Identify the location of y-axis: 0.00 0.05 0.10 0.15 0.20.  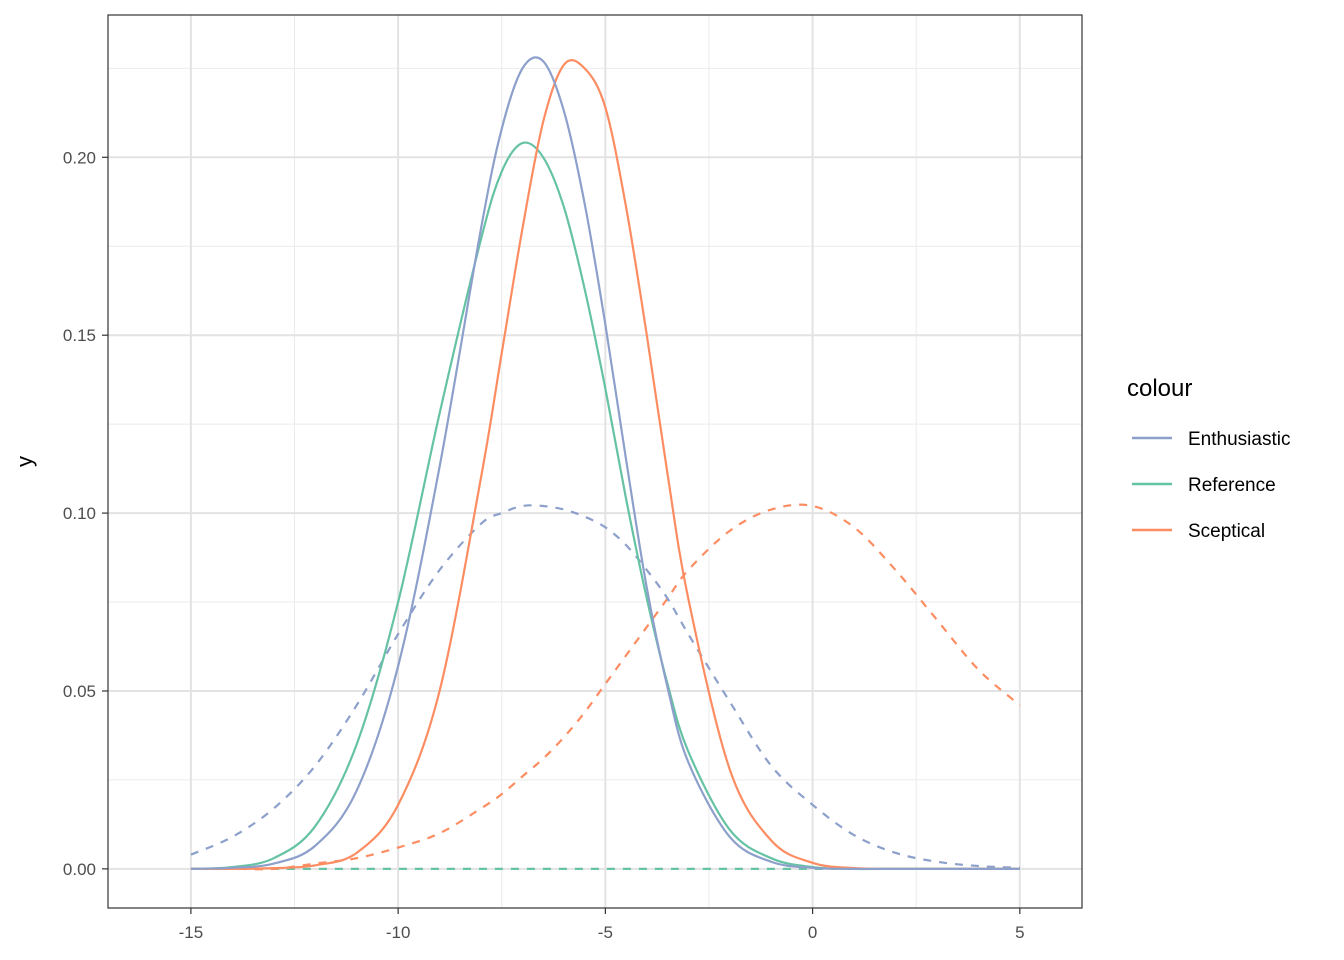
(85, 513).